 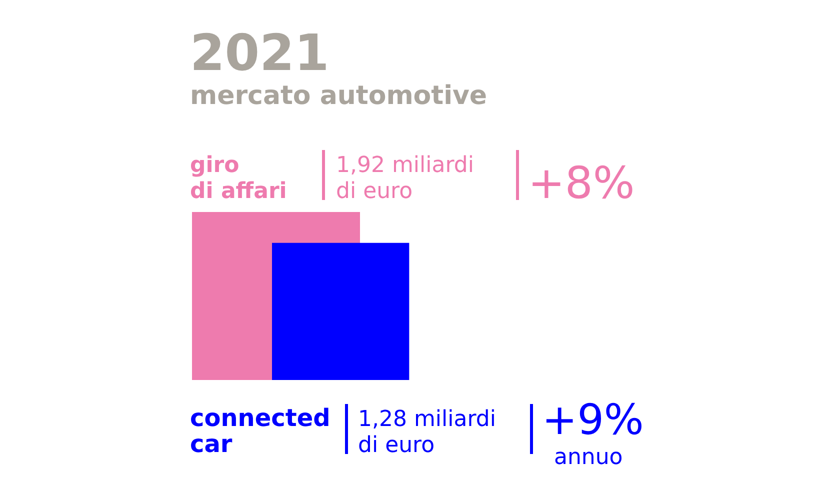 I want to click on data-label: 1,28 miliardi di euro, so click(x=427, y=432).